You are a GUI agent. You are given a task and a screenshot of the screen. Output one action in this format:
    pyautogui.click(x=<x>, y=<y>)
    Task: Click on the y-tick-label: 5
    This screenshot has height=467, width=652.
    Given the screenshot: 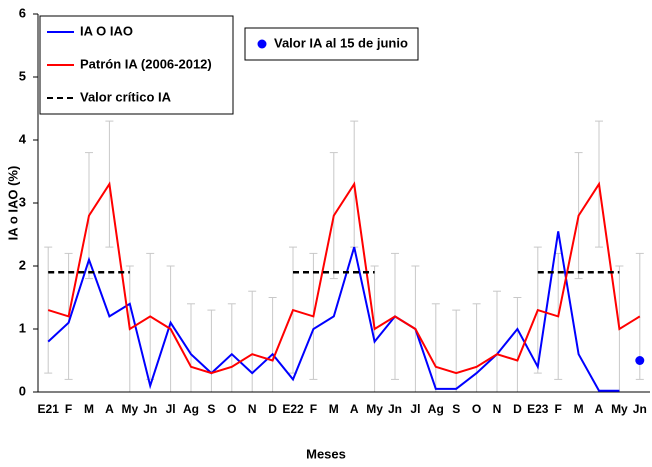 What is the action you would take?
    pyautogui.click(x=22, y=75)
    